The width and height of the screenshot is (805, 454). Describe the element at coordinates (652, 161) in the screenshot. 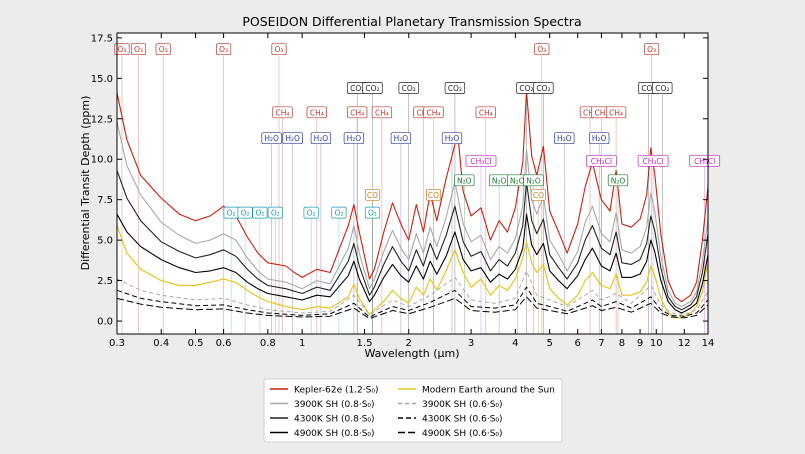

I see `annotation-label-35: CH₃Cl` at that location.